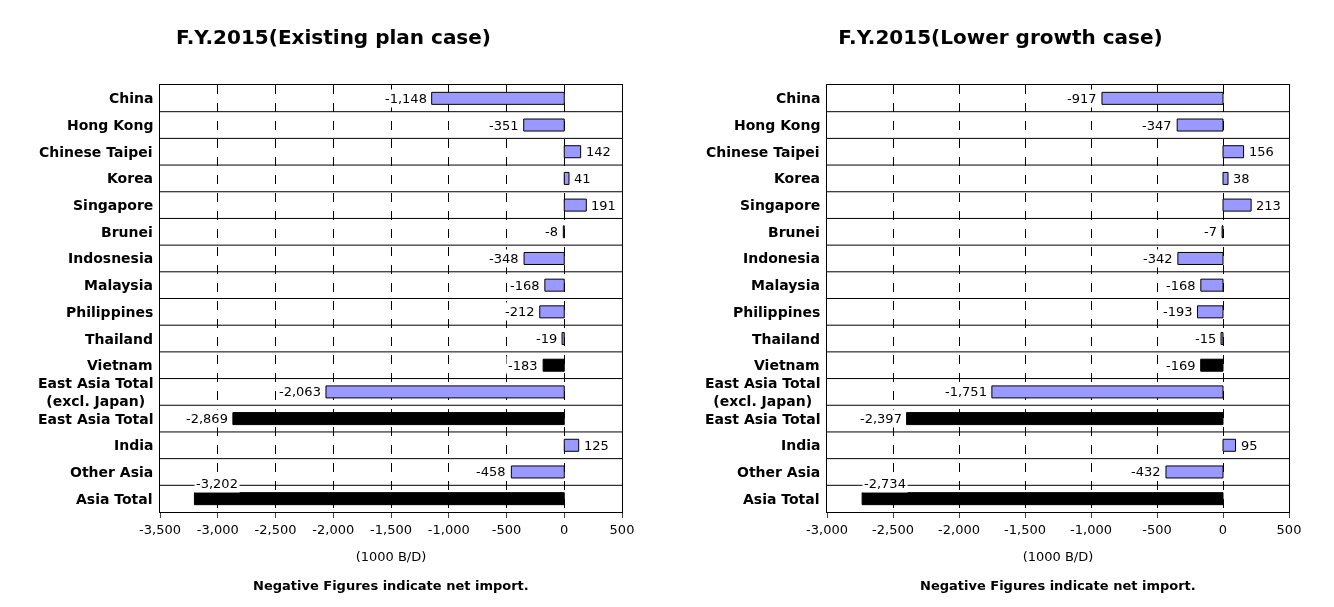 The height and width of the screenshot is (607, 1334). I want to click on data-label: 142, so click(598, 151).